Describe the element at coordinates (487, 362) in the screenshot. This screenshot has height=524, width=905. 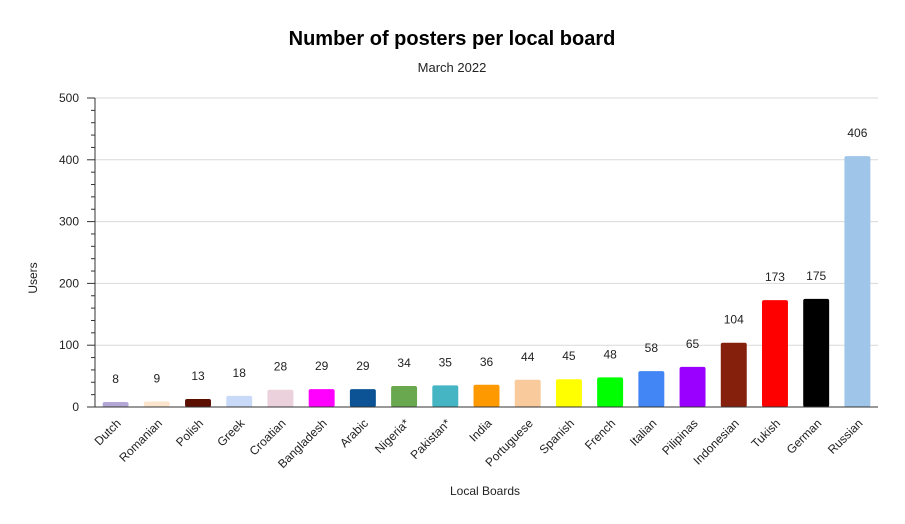
I see `data-label: 36` at that location.